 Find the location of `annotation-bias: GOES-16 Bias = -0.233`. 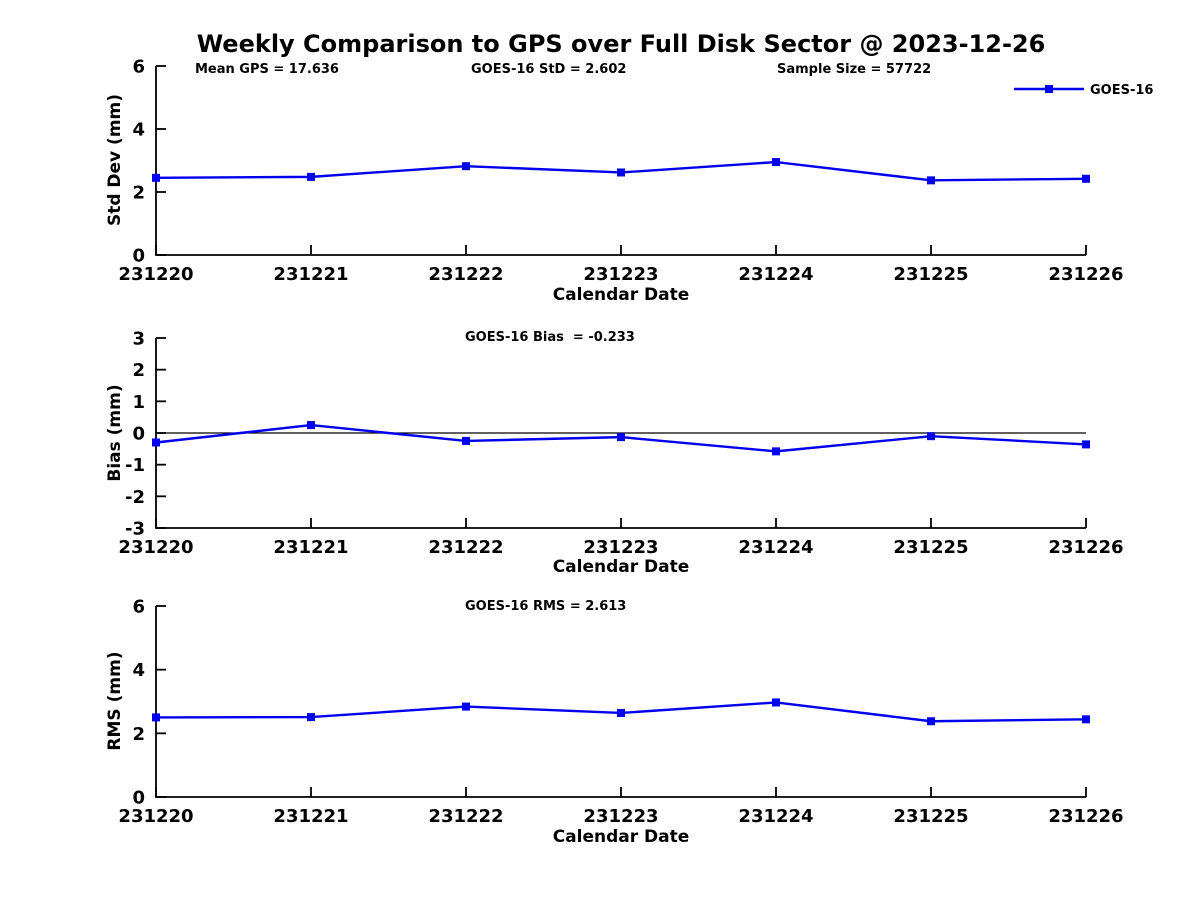

annotation-bias: GOES-16 Bias = -0.233 is located at coordinates (550, 337).